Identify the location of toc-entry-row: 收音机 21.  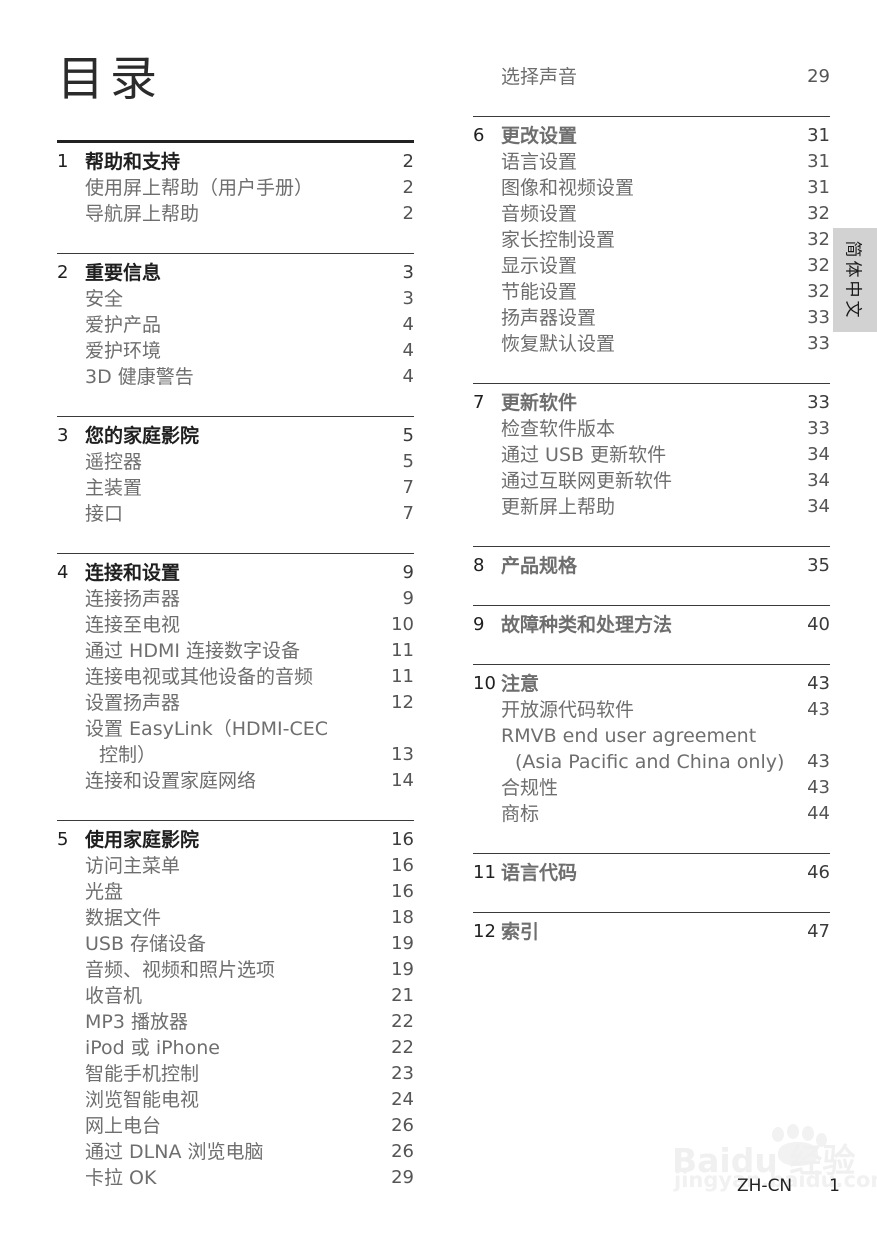
(235, 996).